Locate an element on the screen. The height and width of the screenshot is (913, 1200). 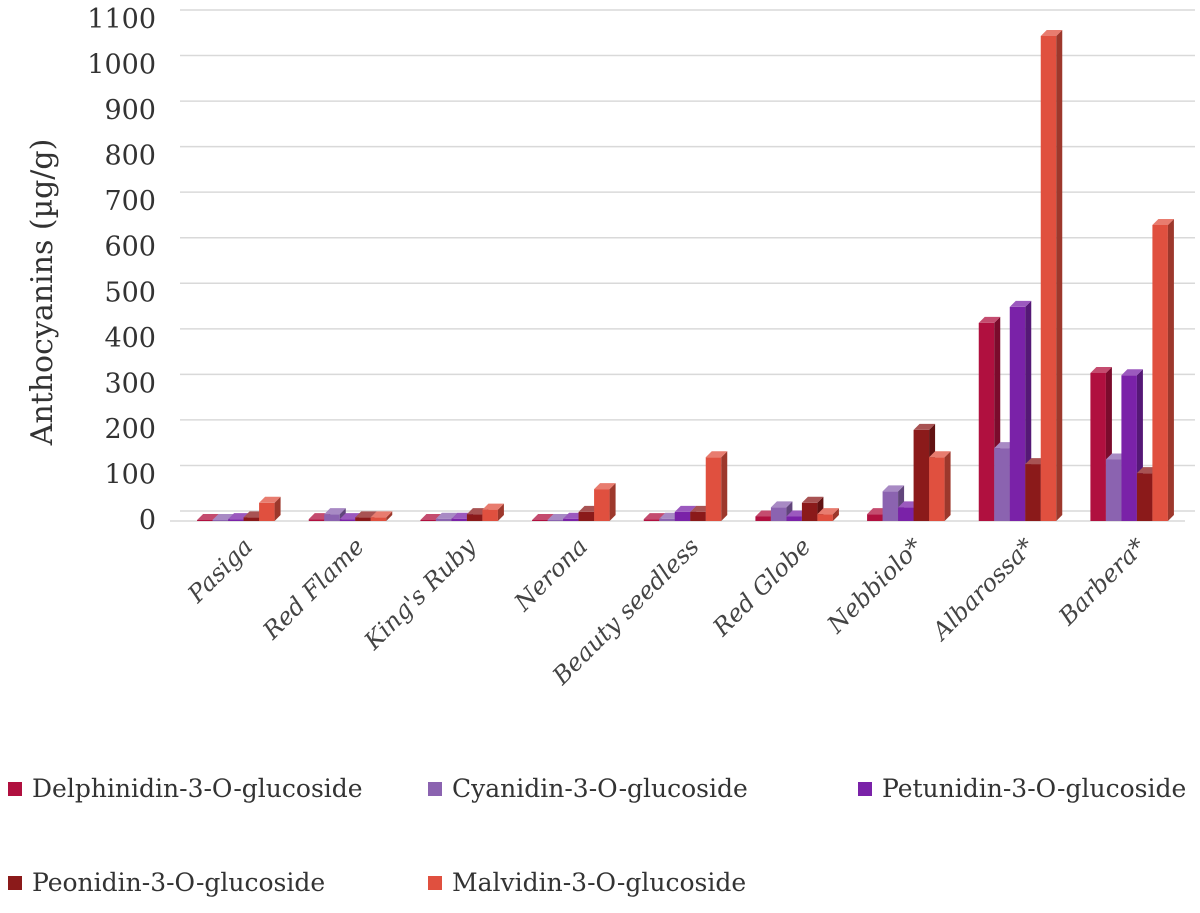
x-category-label: Red Globe is located at coordinates (762, 587).